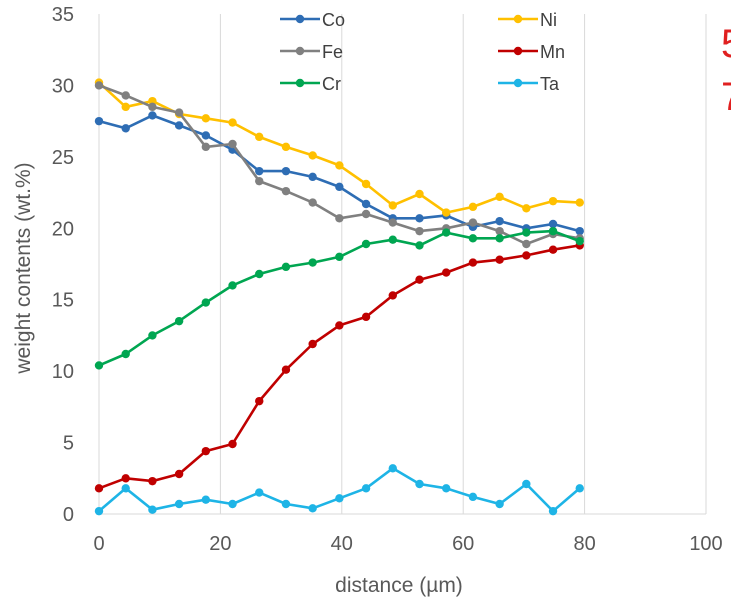  Describe the element at coordinates (399, 585) in the screenshot. I see `x-axis-title: distance (µm)` at that location.